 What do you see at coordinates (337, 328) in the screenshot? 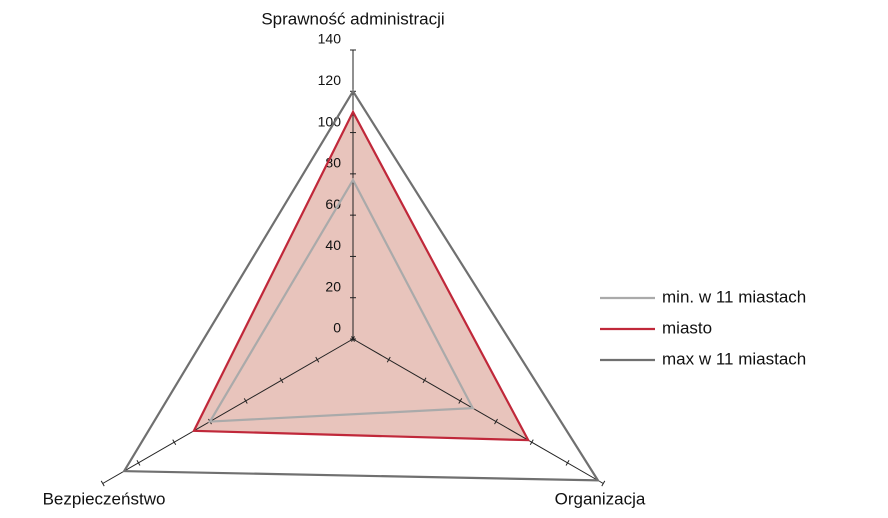
I see `tick-label: 0` at bounding box center [337, 328].